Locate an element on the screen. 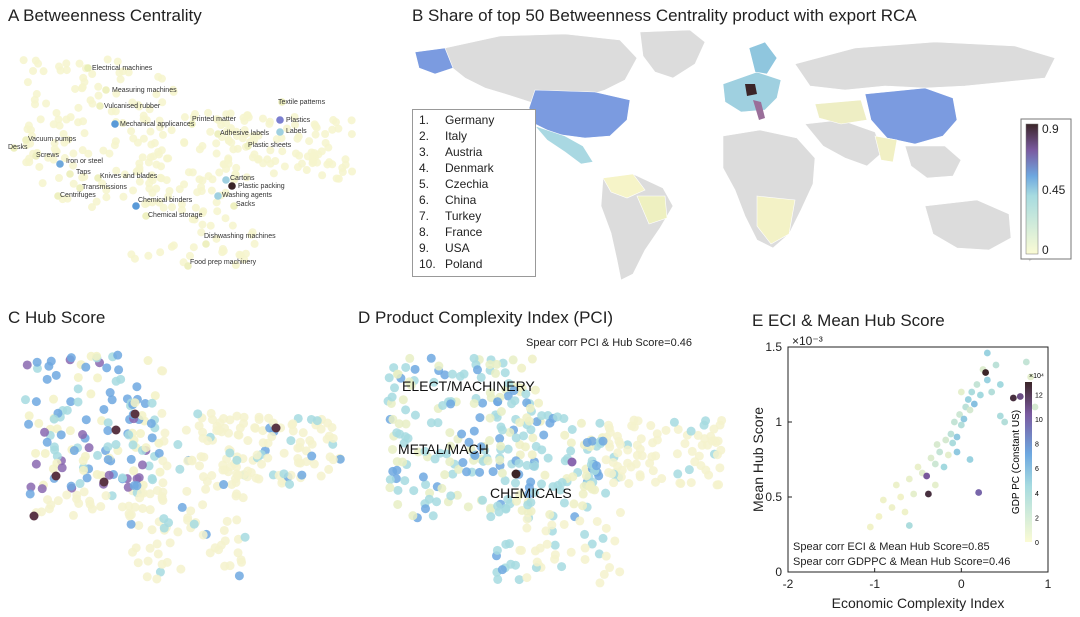  middle-east-shape is located at coordinates (844, 143).